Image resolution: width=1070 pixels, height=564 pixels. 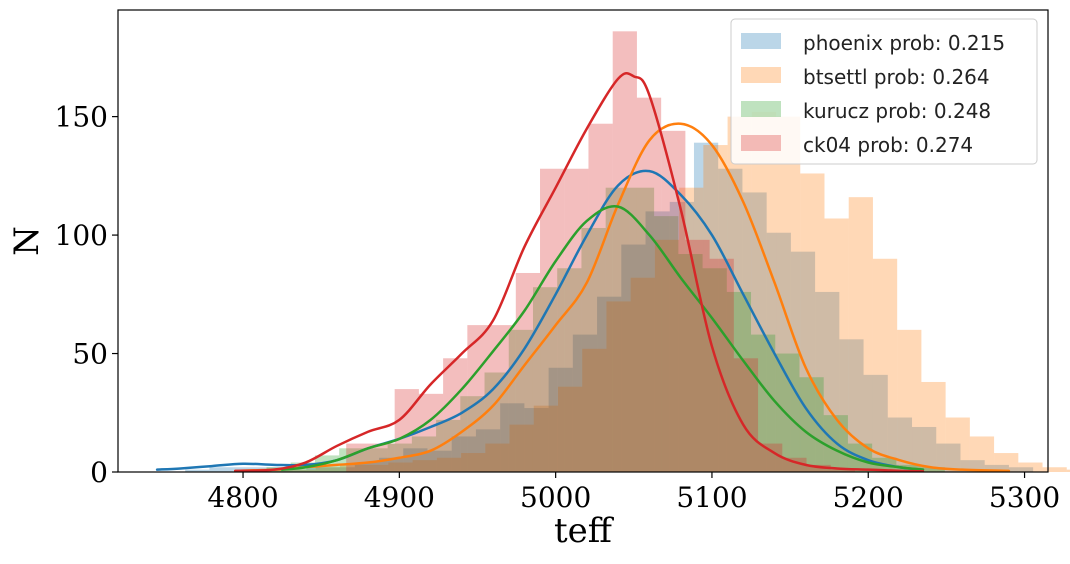 I want to click on y-tick-label: 50, so click(x=90, y=354).